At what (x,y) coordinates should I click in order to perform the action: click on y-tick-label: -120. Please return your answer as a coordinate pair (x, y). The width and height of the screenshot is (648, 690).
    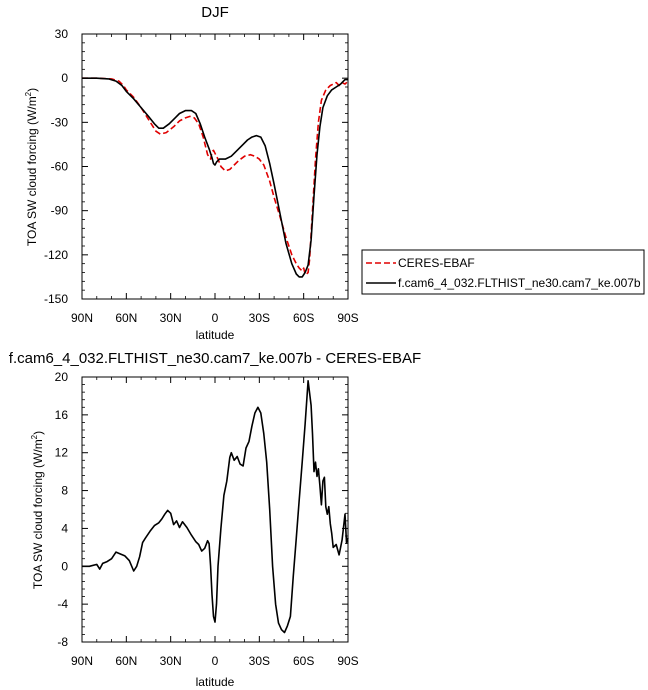
    Looking at the image, I should click on (56, 255).